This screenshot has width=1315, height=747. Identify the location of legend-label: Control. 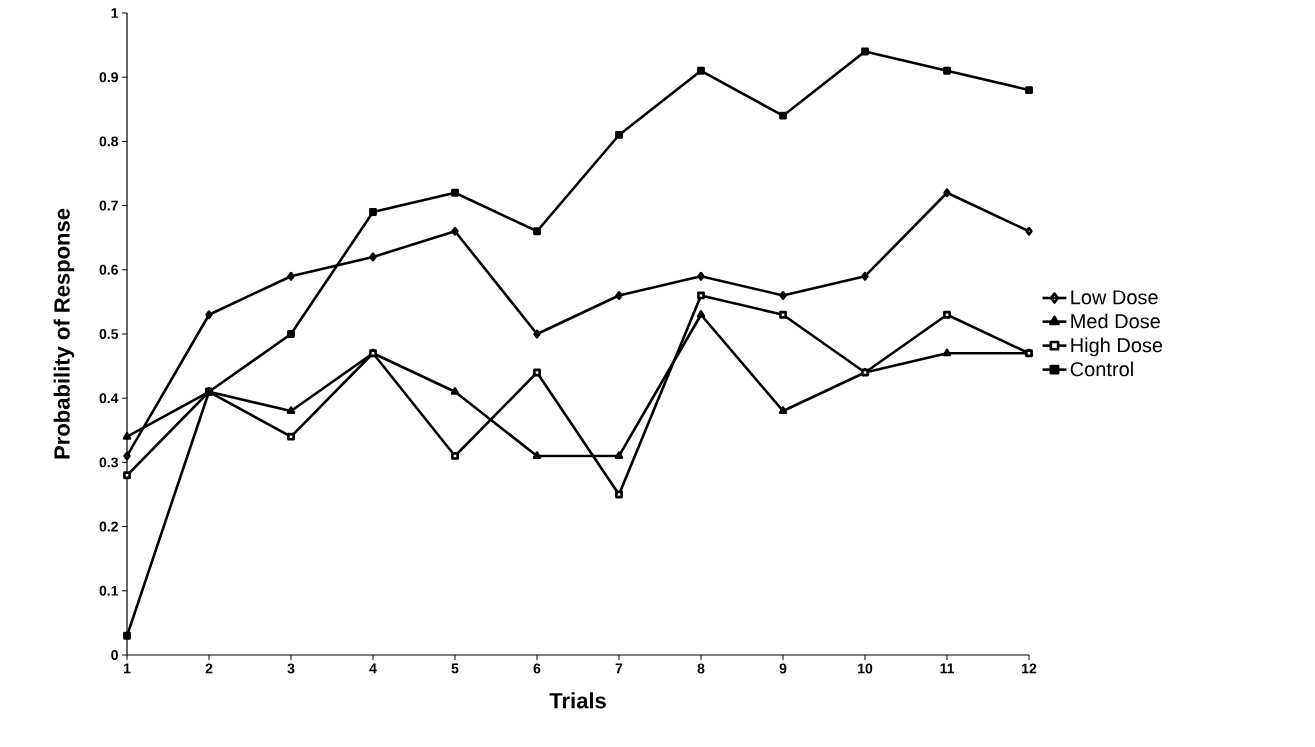
(1101, 369).